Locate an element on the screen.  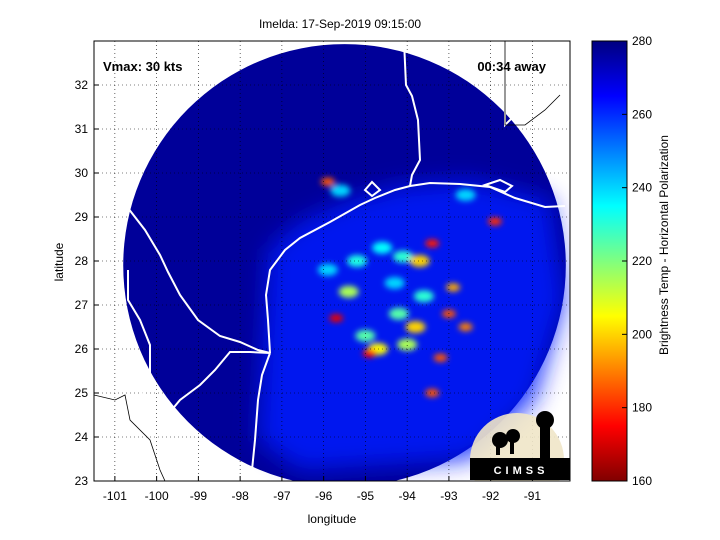
chart-title: Imelda: 17-Sep-2019 09:15:00 is located at coordinates (340, 24).